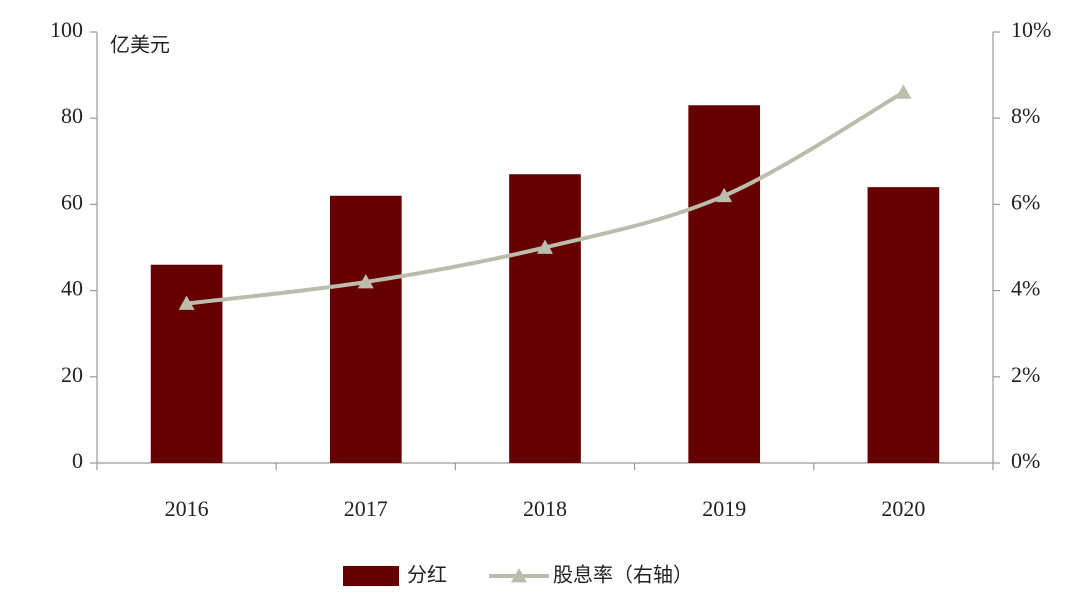 This screenshot has height=600, width=1080. Describe the element at coordinates (623, 575) in the screenshot. I see `legend-label: 股息率（右轴）` at that location.